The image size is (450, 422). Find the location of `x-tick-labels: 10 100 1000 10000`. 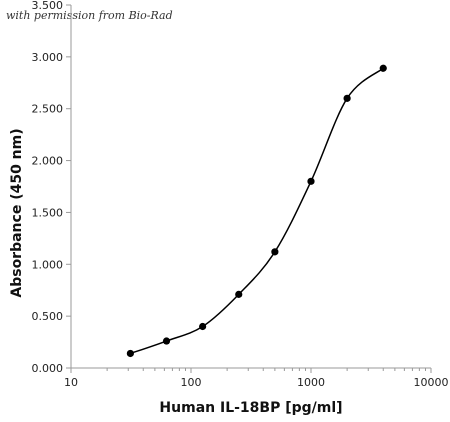

x-tick-labels: 10 100 1000 10000 is located at coordinates (256, 382).